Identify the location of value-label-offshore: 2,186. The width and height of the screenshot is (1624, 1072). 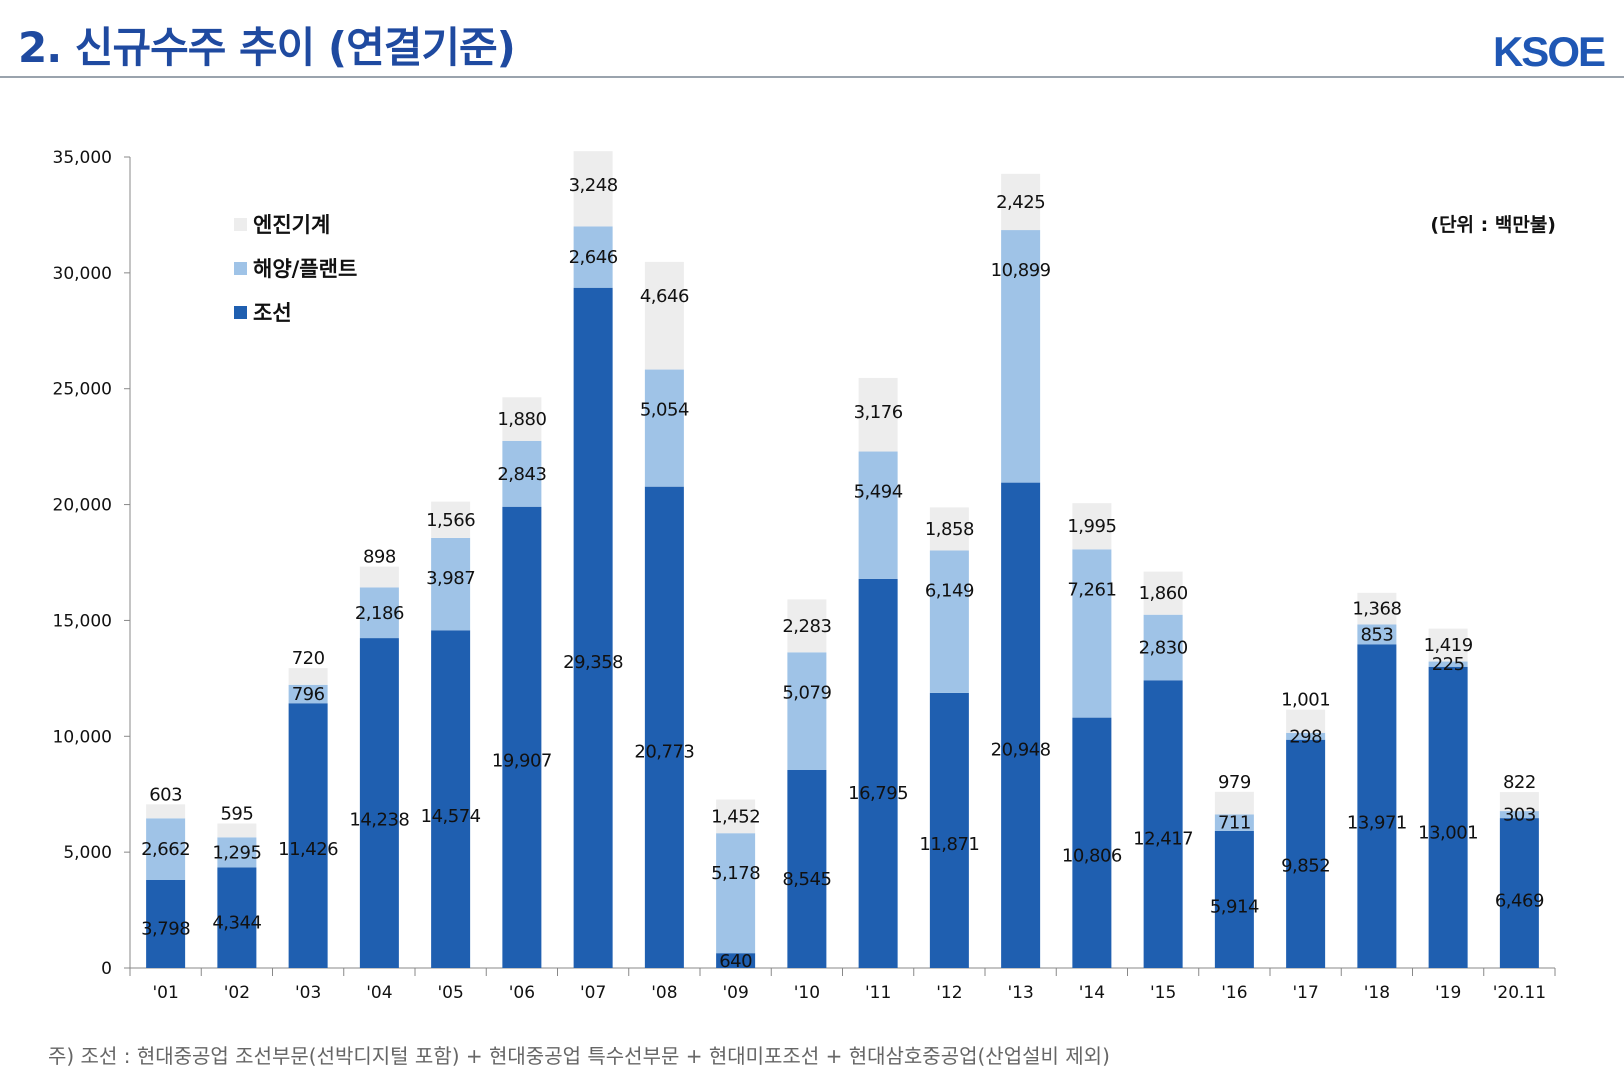
(379, 613).